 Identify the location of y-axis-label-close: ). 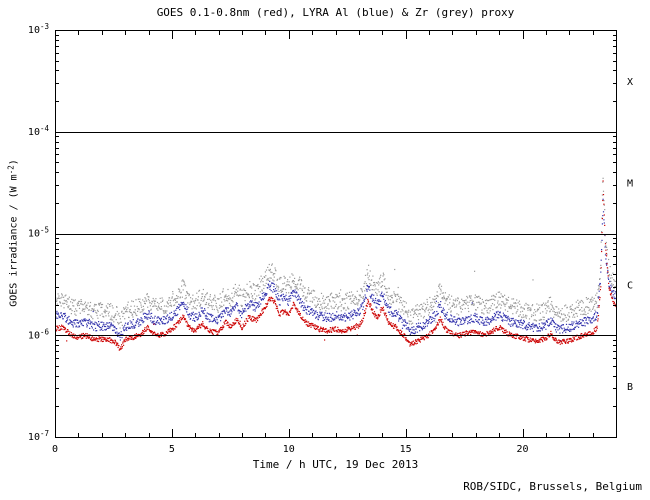
(14, 162).